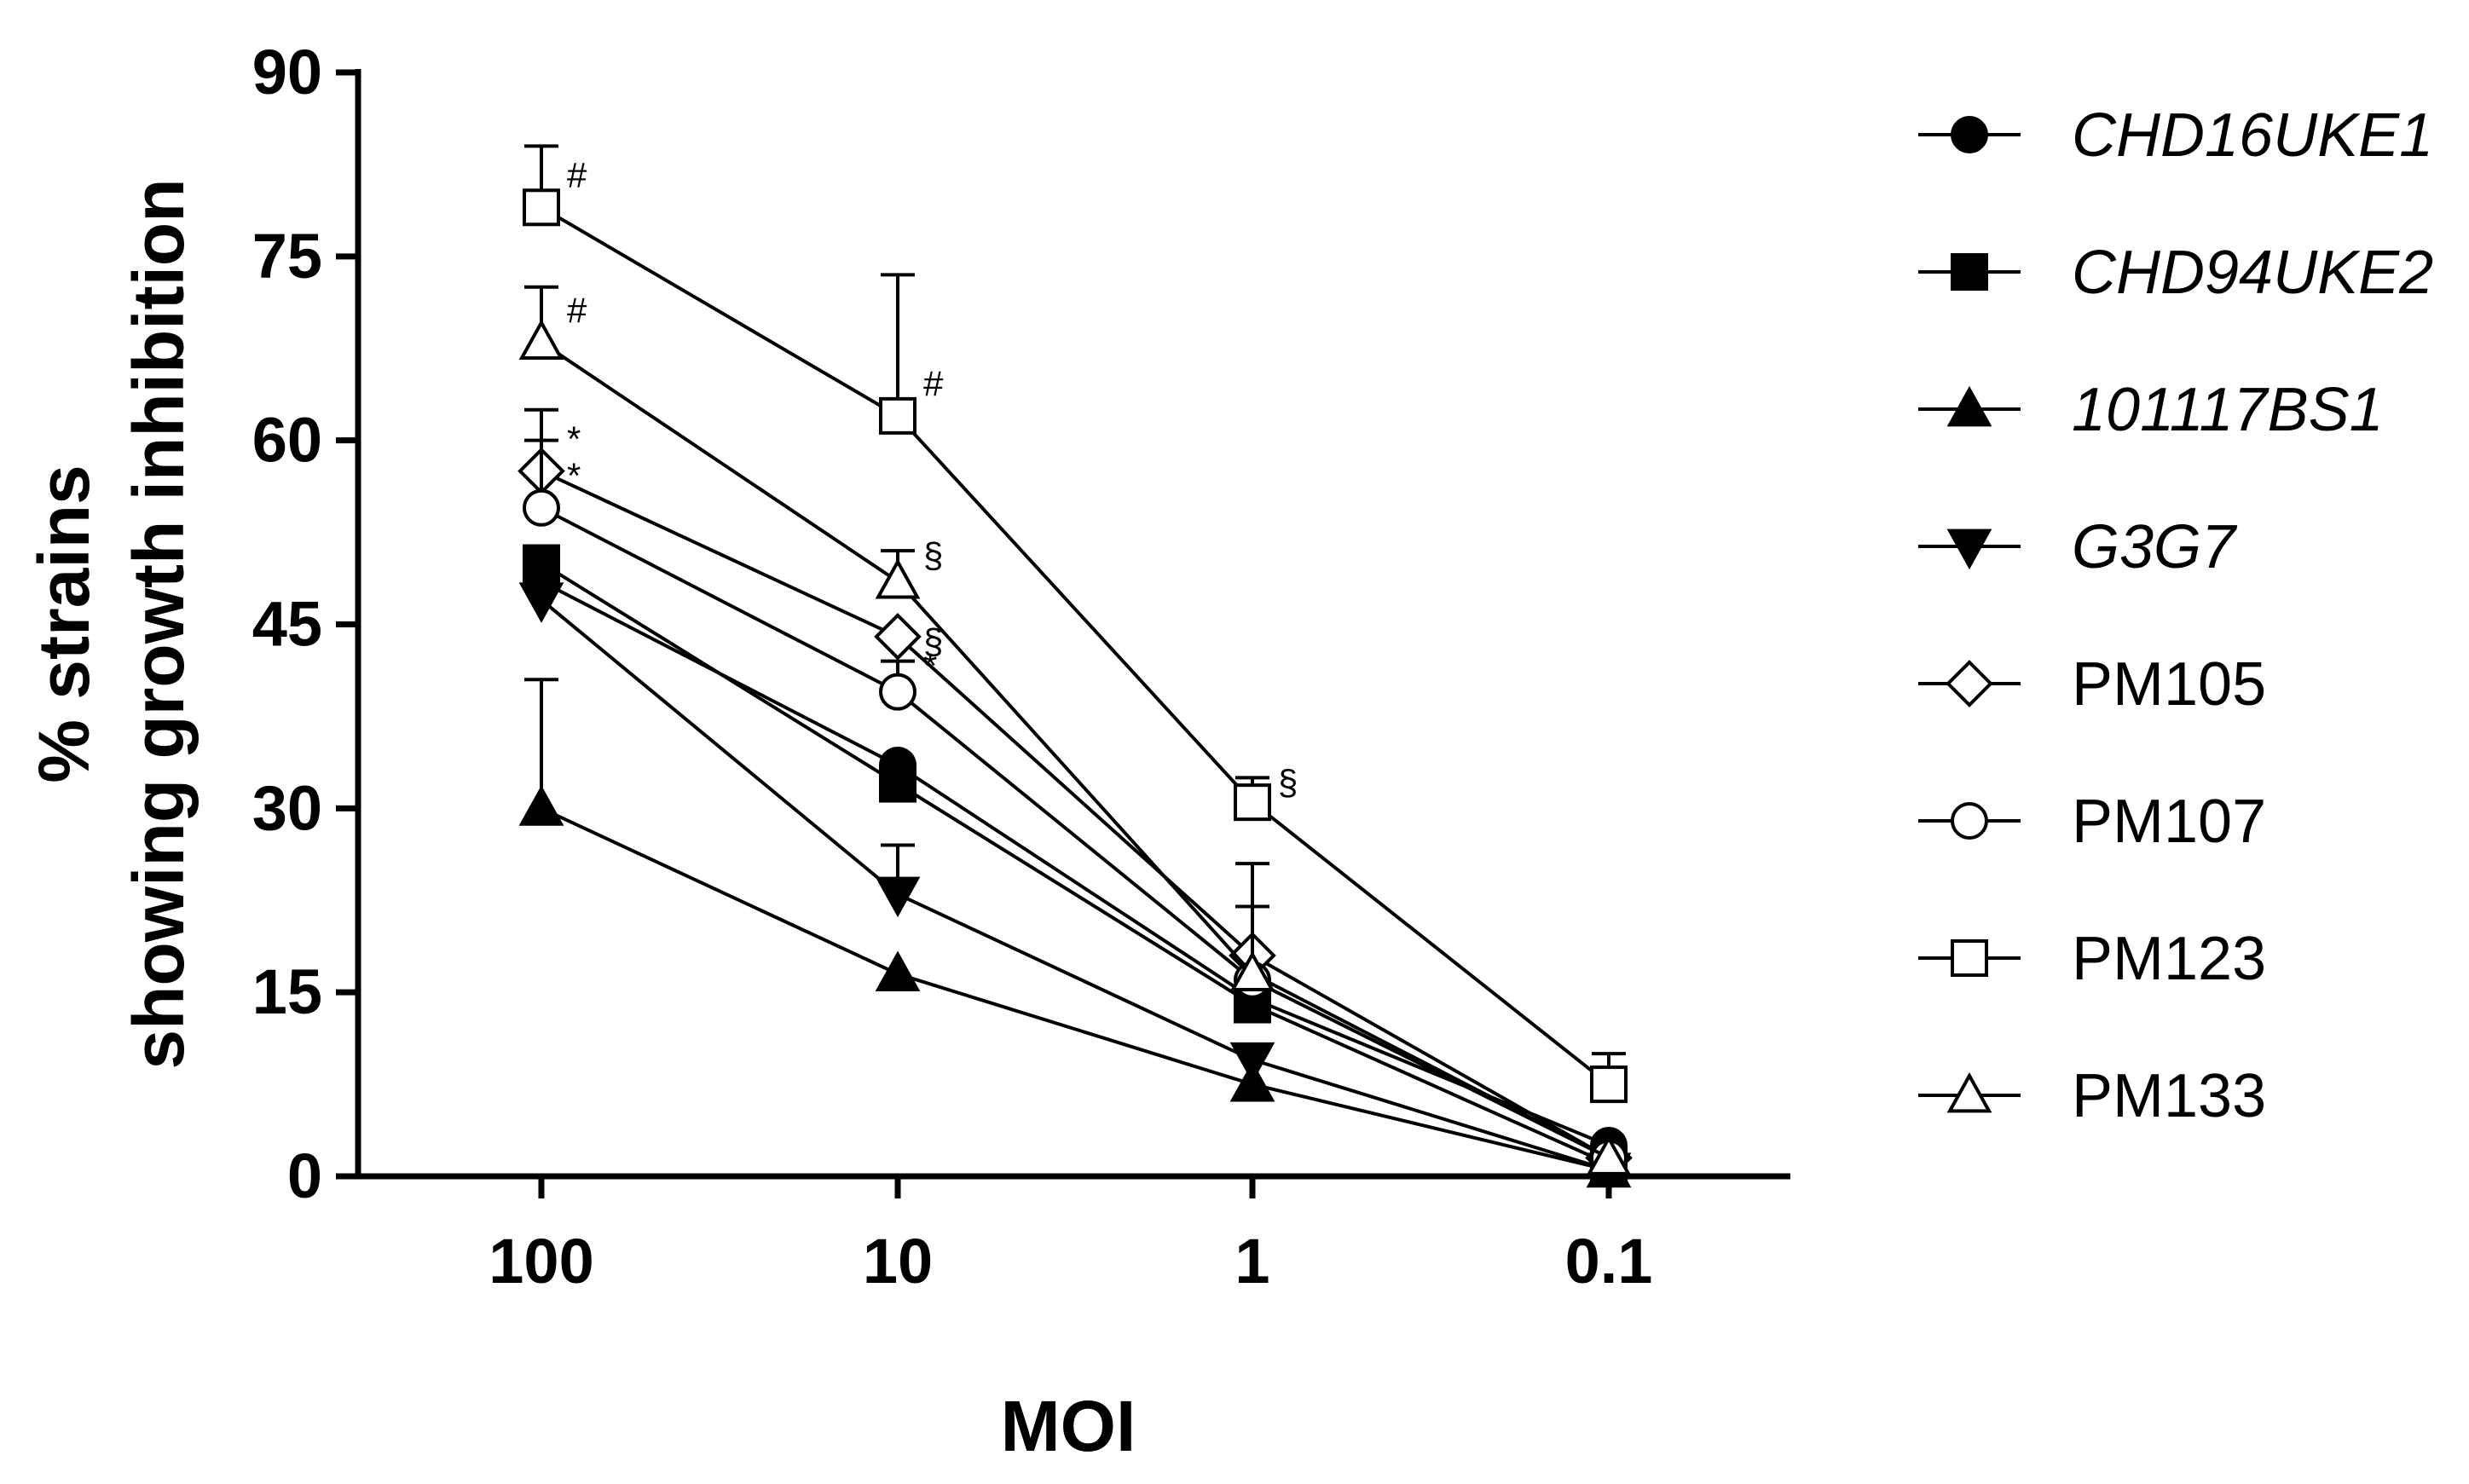  I want to click on x-axis-title: MOI, so click(1068, 1426).